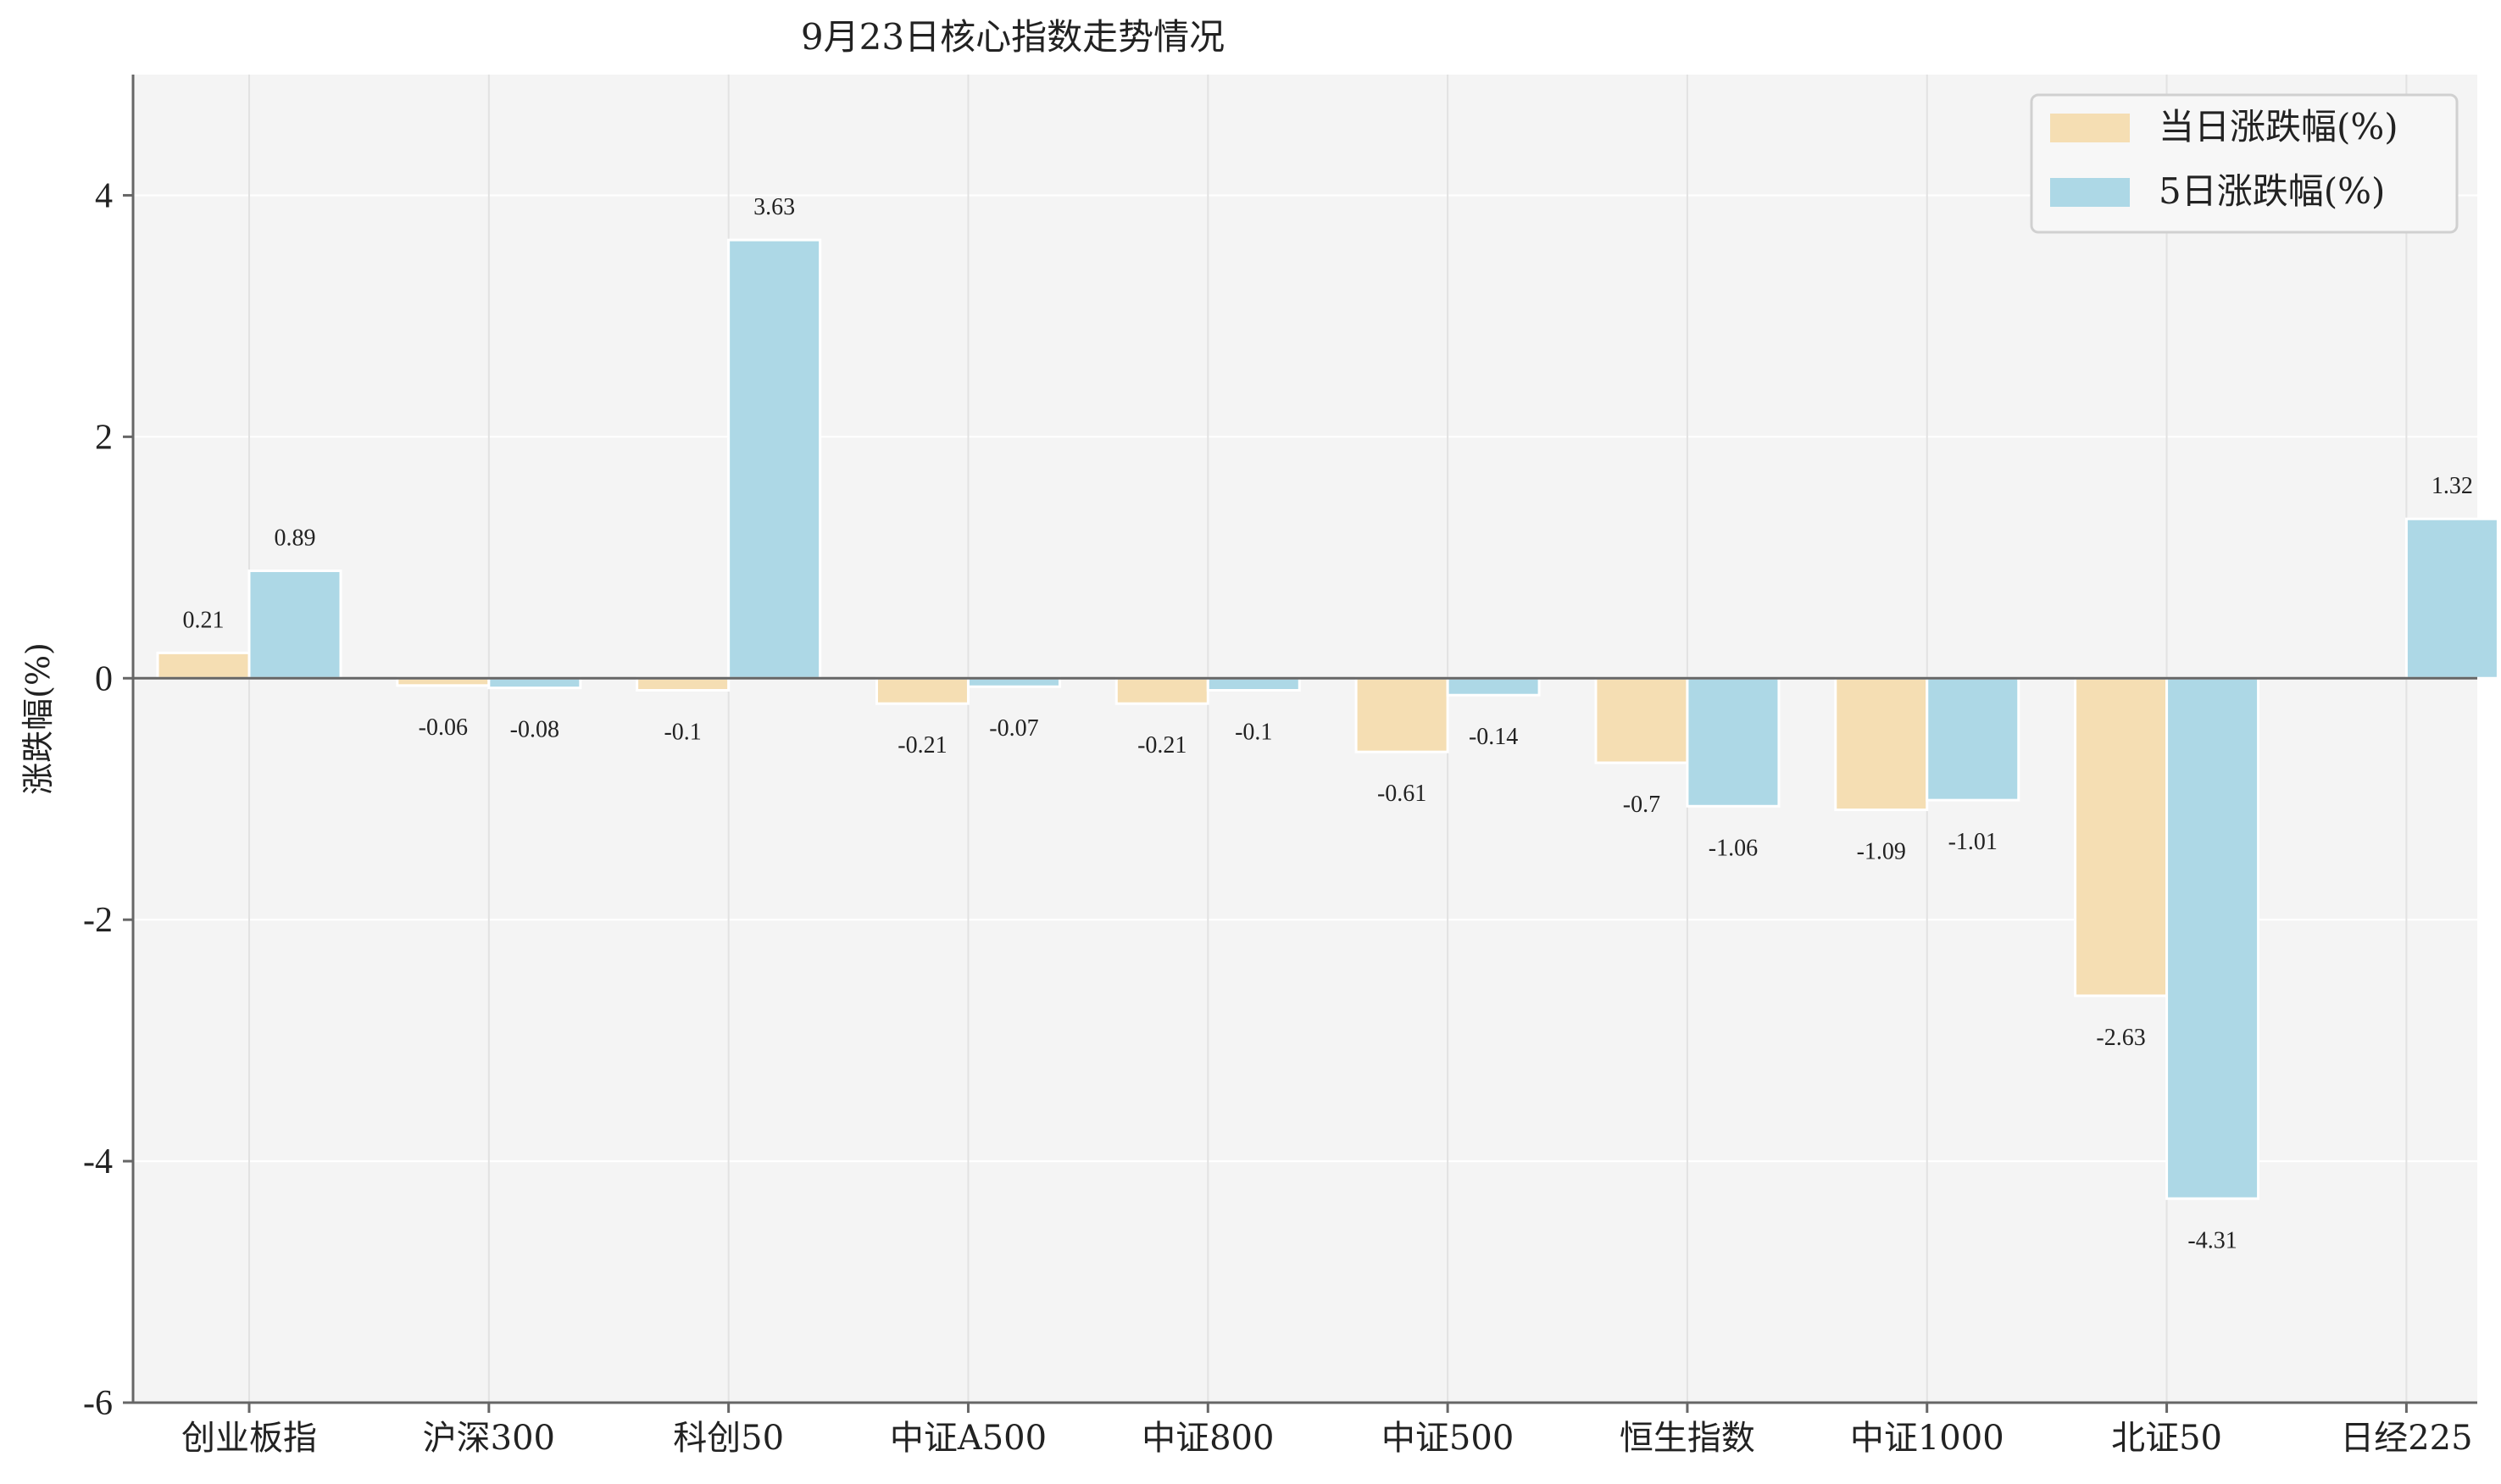 The width and height of the screenshot is (2501, 1484). I want to click on legend-box, so click(2244, 164).